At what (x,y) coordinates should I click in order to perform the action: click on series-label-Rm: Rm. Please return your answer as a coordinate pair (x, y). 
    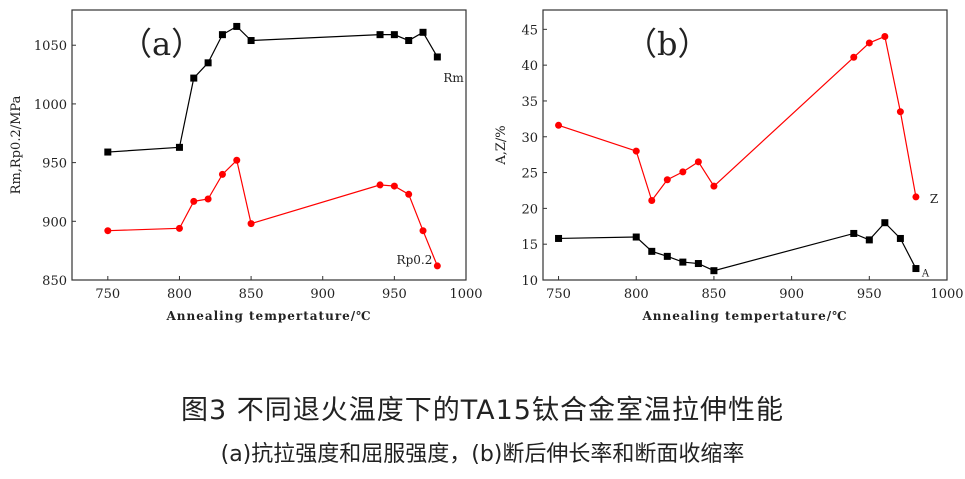
    Looking at the image, I should click on (453, 78).